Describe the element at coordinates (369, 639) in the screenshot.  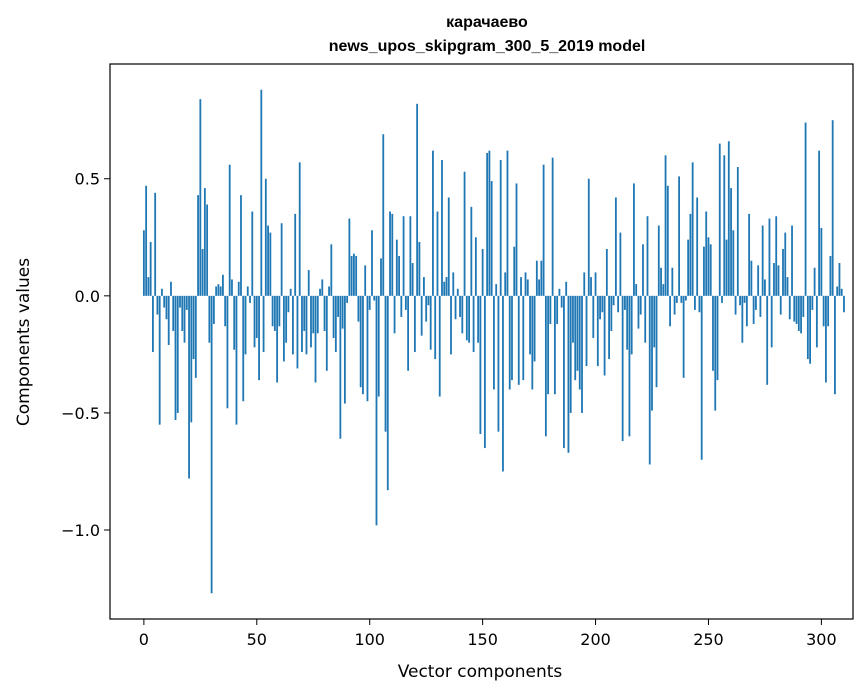
I see `x-tick-label: 100` at that location.